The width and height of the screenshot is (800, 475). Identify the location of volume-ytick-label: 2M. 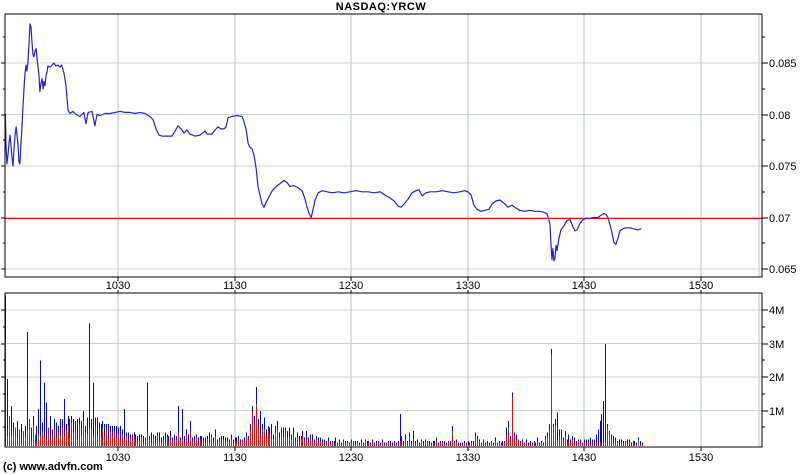
(776, 378).